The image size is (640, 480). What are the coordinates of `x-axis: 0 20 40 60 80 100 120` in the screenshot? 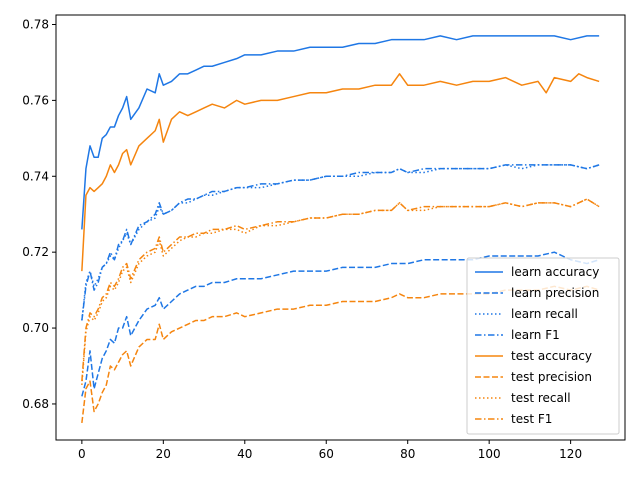 It's located at (330, 450).